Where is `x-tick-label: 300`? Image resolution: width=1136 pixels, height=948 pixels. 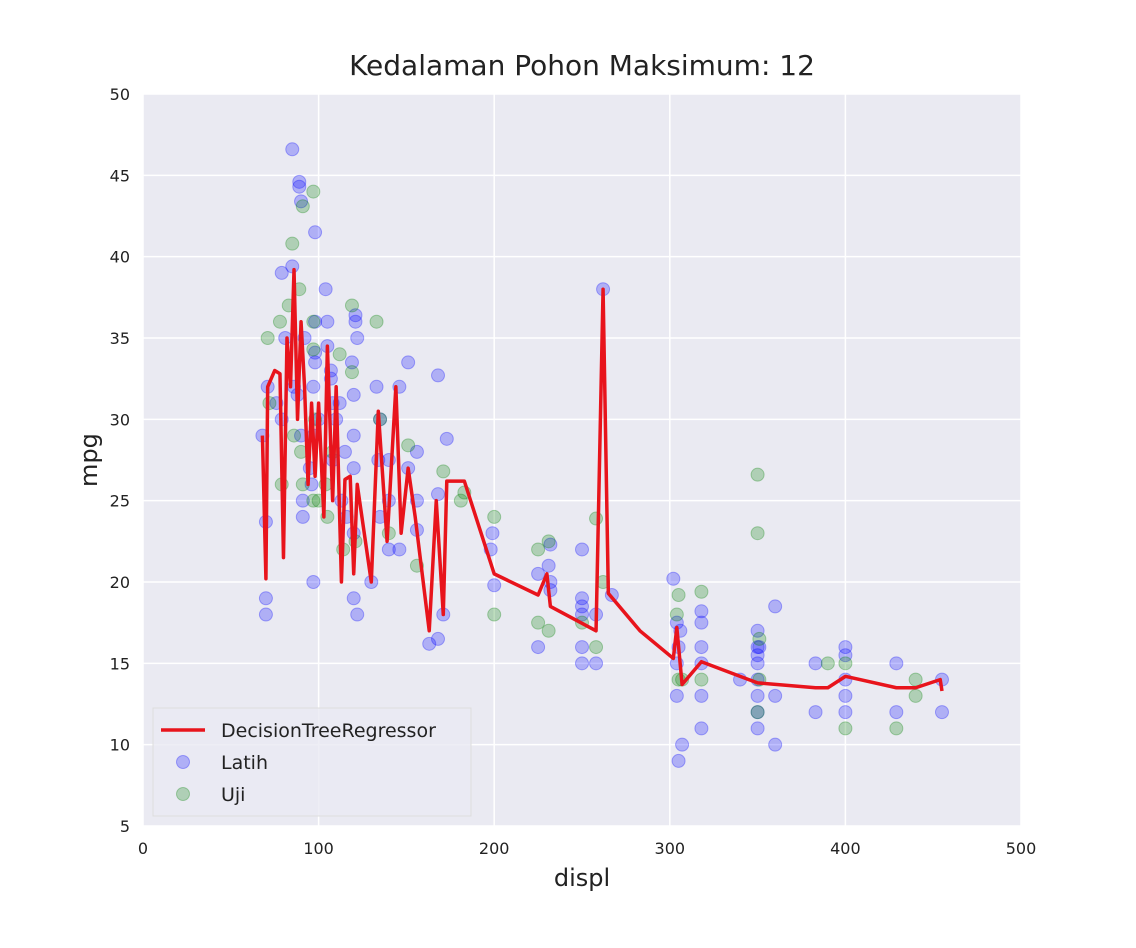
x-tick-label: 300 is located at coordinates (670, 848).